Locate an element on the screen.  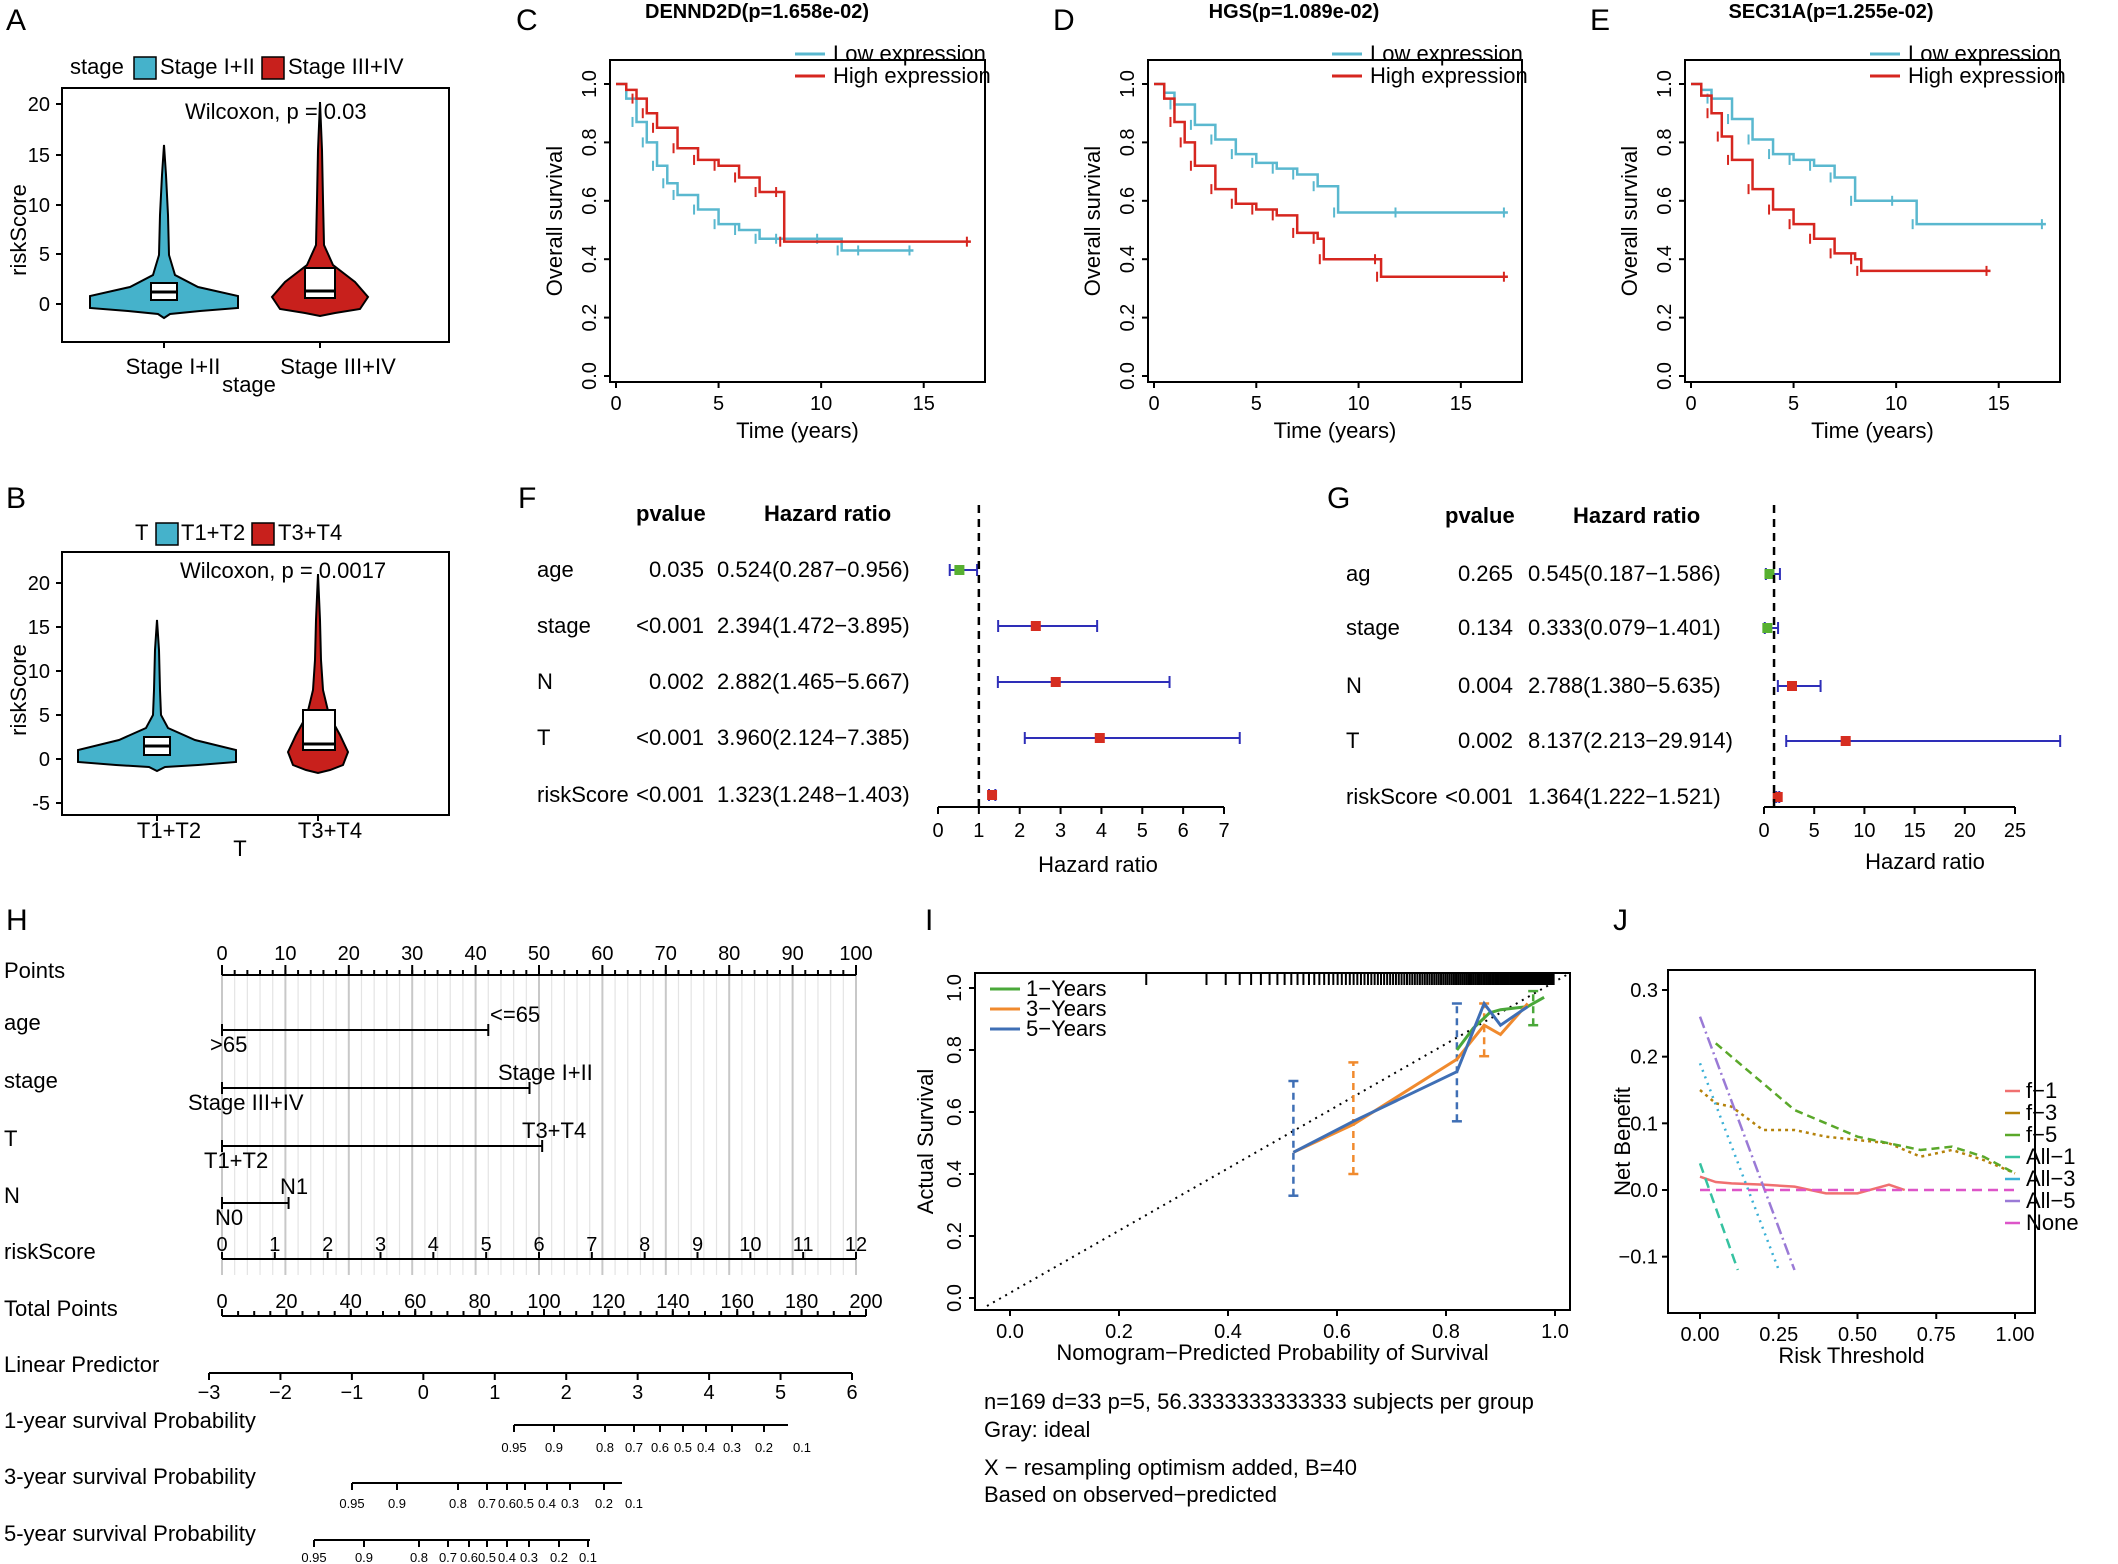
forest-var-label: T is located at coordinates (1352, 740).